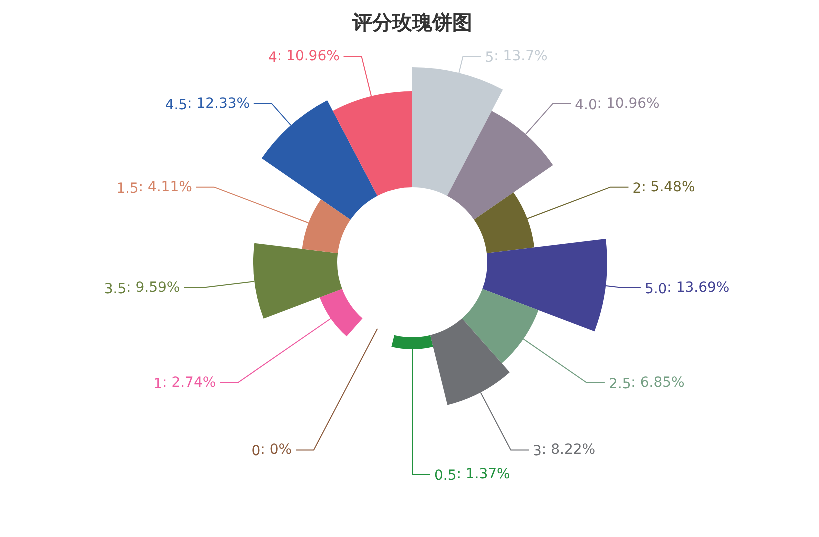  Describe the element at coordinates (115, 290) in the screenshot. I see `category-label: 3.5` at that location.